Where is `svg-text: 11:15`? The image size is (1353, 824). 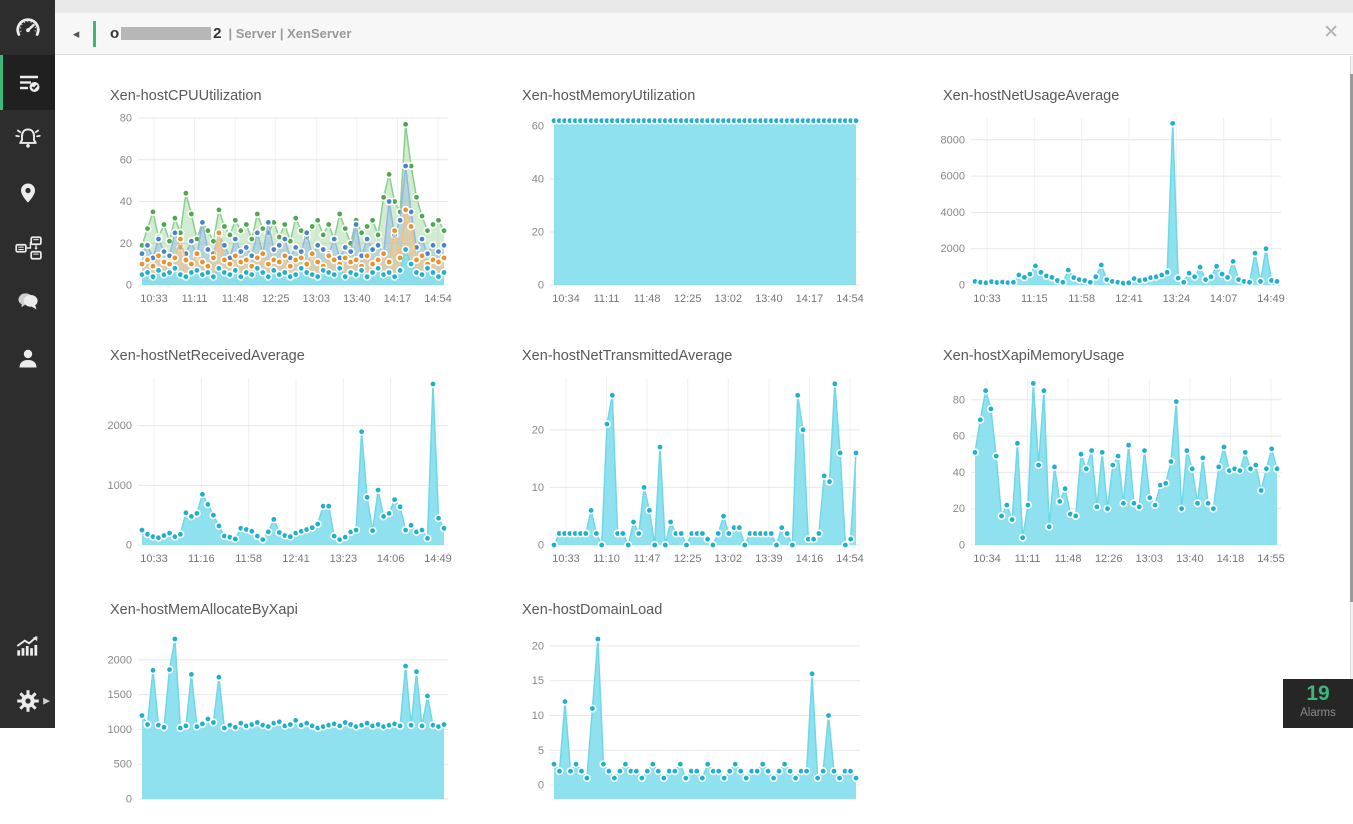
svg-text: 11:15 is located at coordinates (1034, 299).